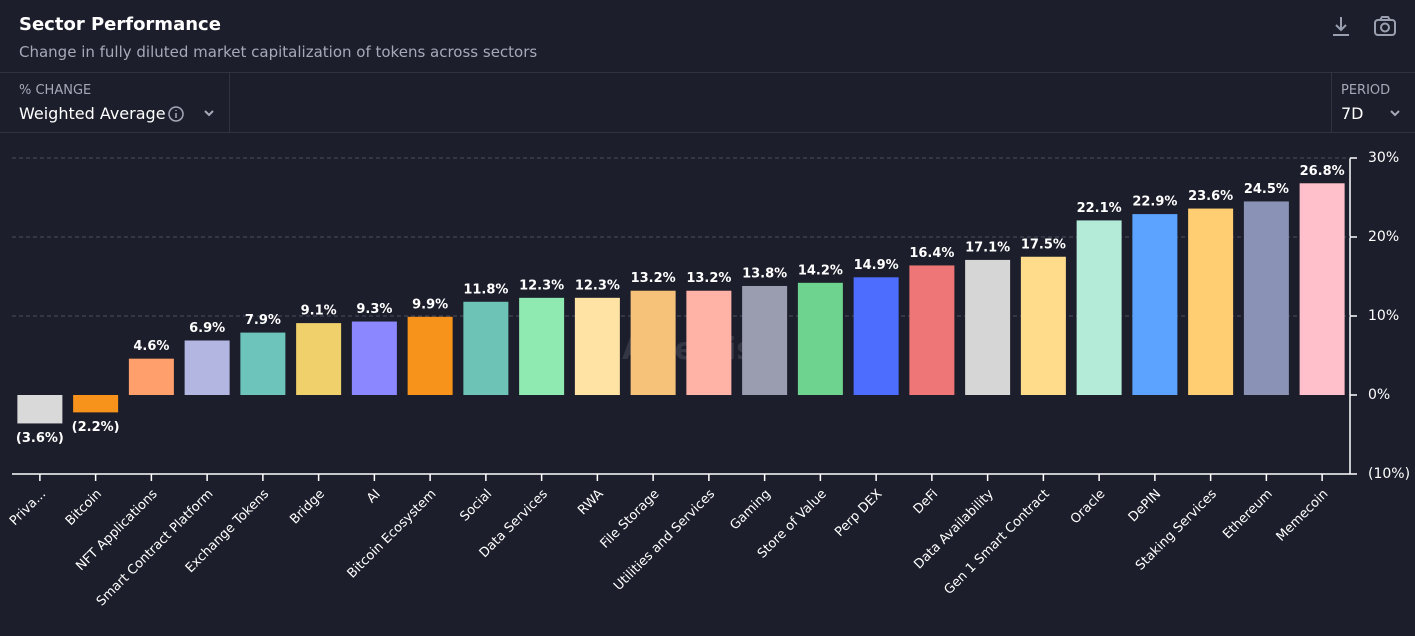  I want to click on x-tick-label: Bridge, so click(307, 507).